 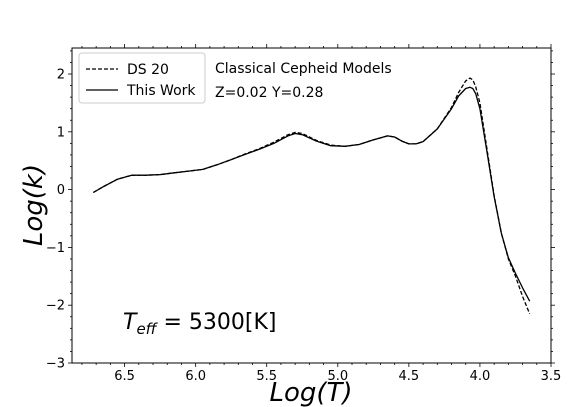 What do you see at coordinates (55, 306) in the screenshot?
I see `y-tick-label: −2` at bounding box center [55, 306].